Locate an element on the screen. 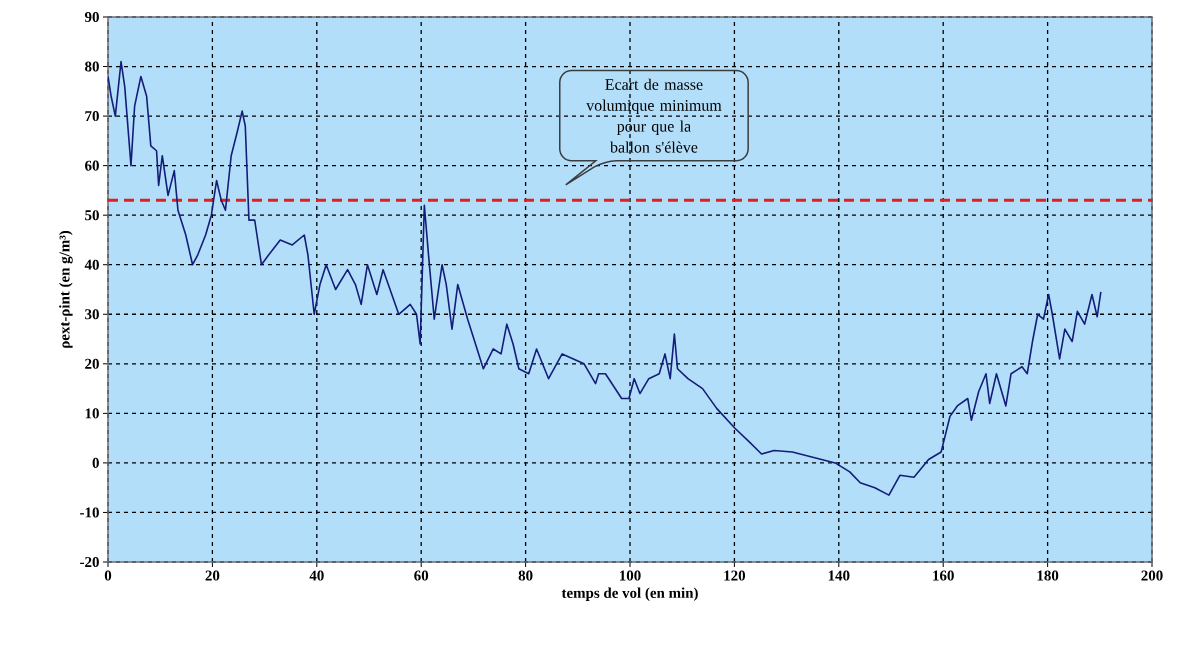 Image resolution: width=1178 pixels, height=650 pixels. x-tick-label: 200 is located at coordinates (1152, 575).